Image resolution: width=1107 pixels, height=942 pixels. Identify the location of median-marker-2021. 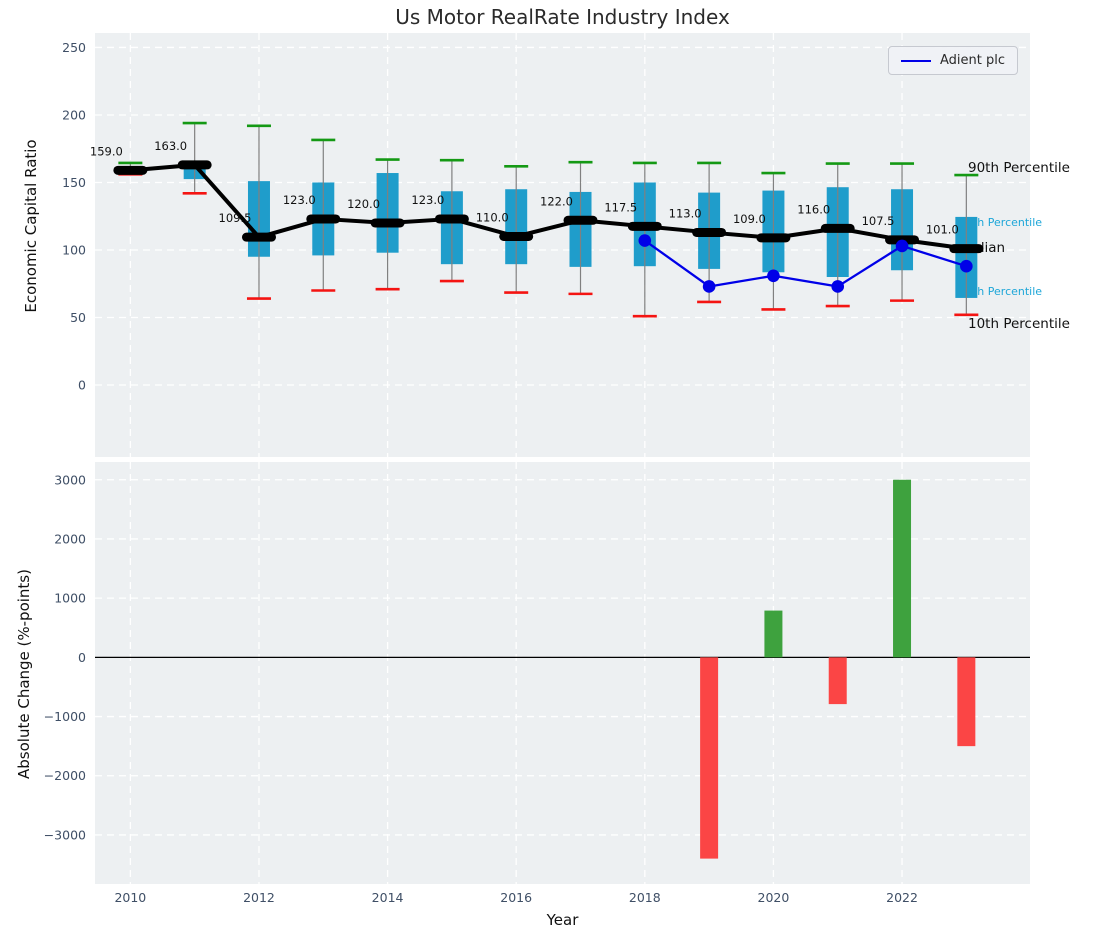
(837, 228).